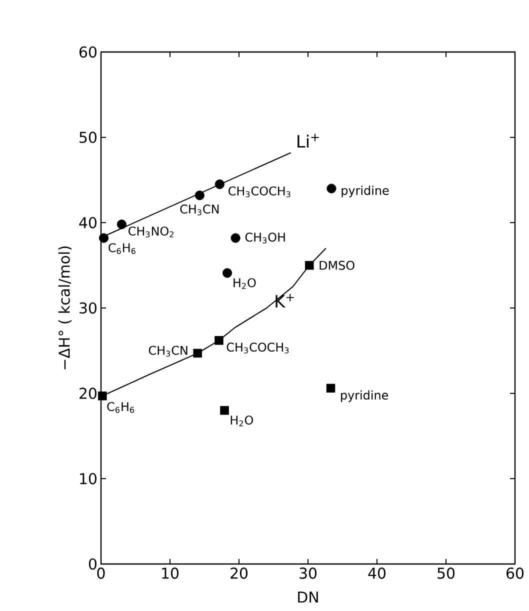 The width and height of the screenshot is (529, 611). I want to click on x-tick-label: 60, so click(515, 573).